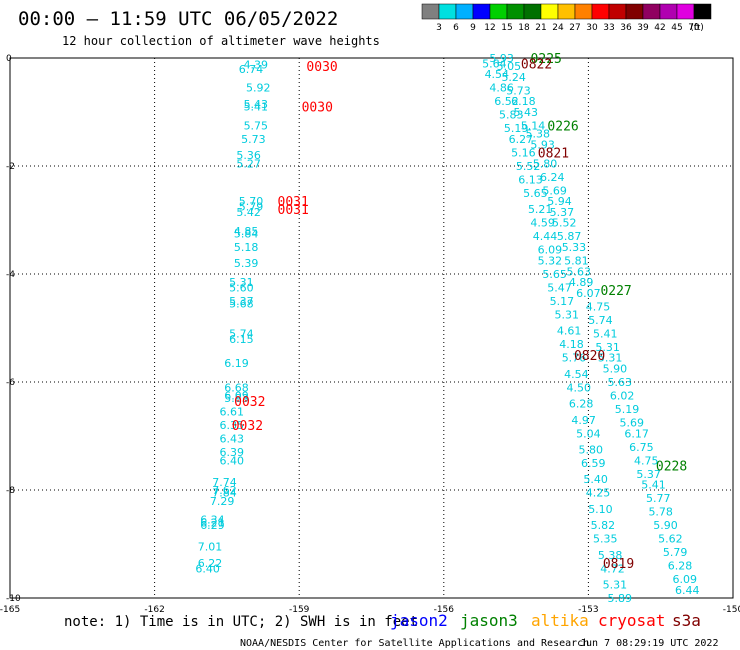 This screenshot has height=650, width=740. What do you see at coordinates (523, 101) in the screenshot?
I see `wave-height-point: 6.18` at bounding box center [523, 101].